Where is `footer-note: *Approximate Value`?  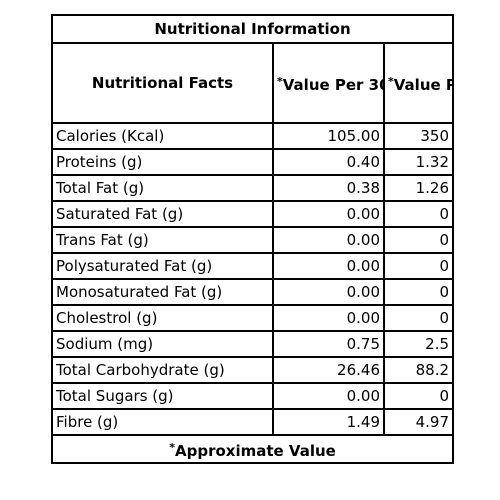 footer-note: *Approximate Value is located at coordinates (252, 449).